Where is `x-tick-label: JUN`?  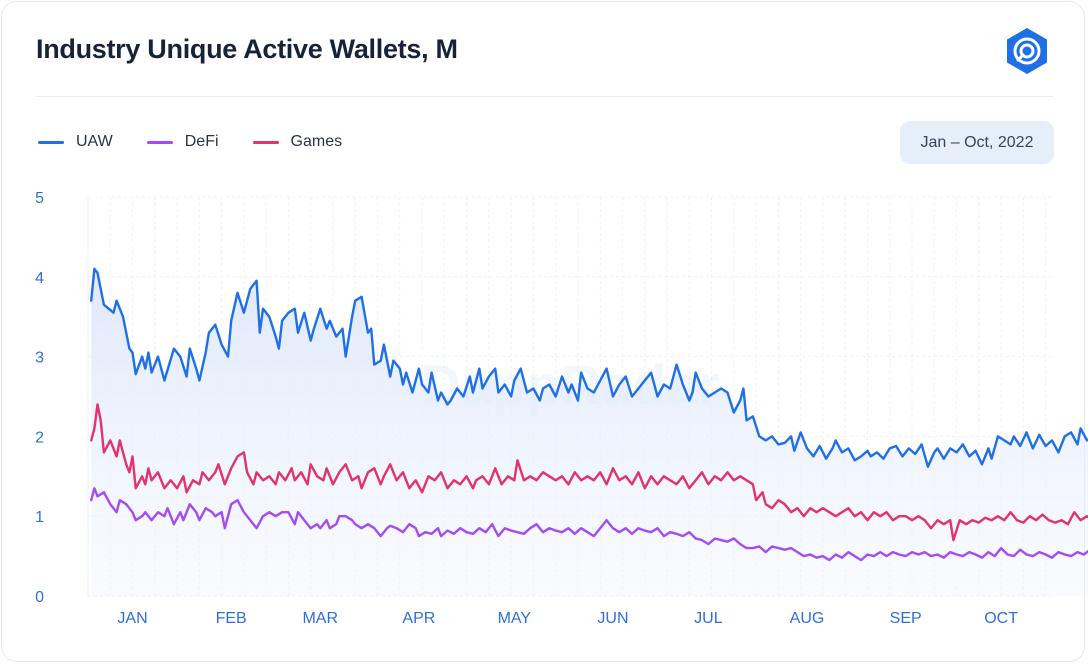 x-tick-label: JUN is located at coordinates (612, 618).